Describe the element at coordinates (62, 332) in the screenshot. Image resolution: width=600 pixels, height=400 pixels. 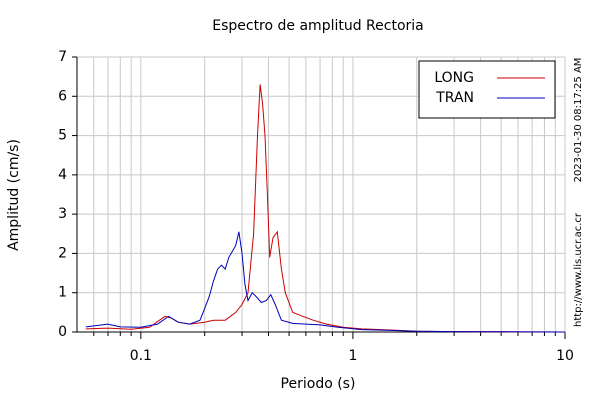
I see `y-tick-label: 0` at that location.